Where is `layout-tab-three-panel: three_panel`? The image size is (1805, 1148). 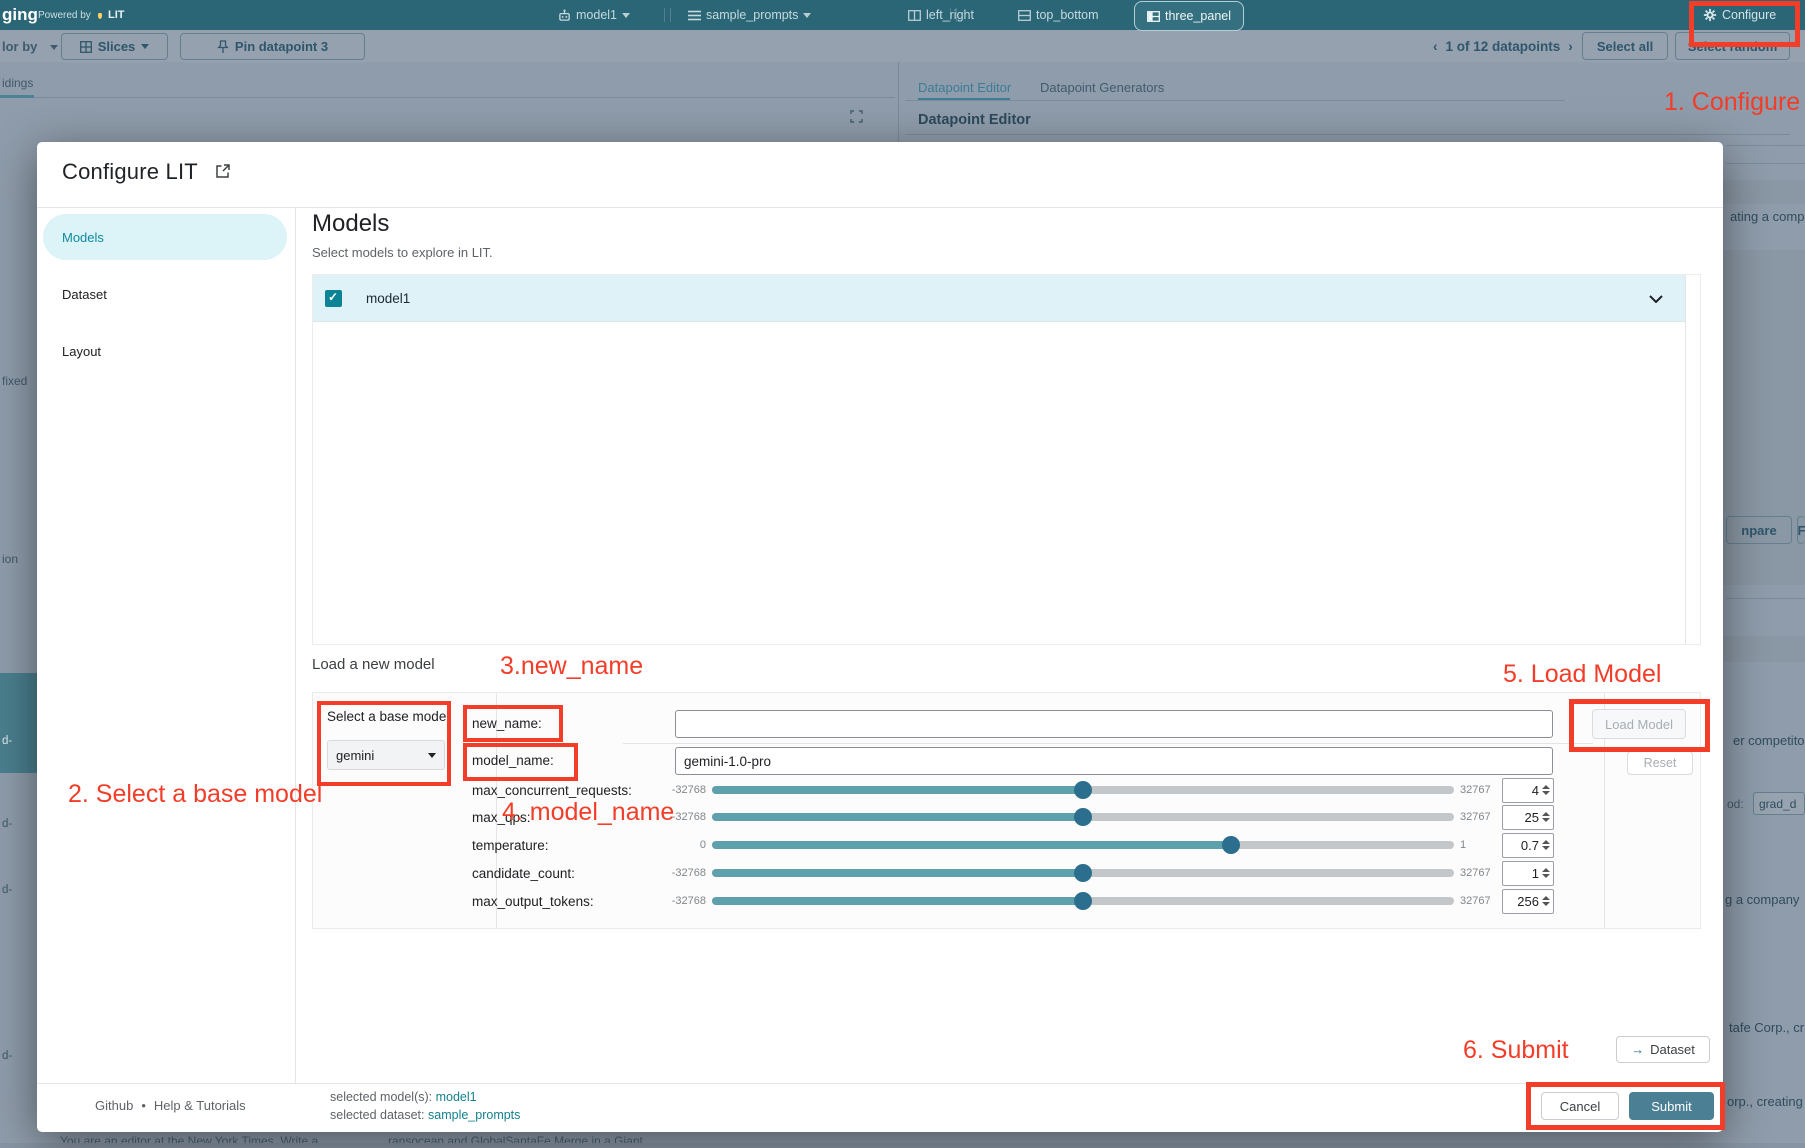 layout-tab-three-panel: three_panel is located at coordinates (1189, 16).